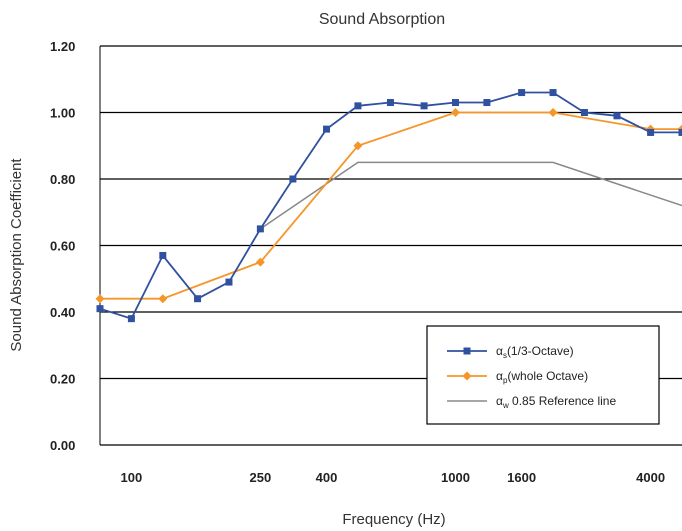  What do you see at coordinates (455, 477) in the screenshot?
I see `x-tick-label: 1000` at bounding box center [455, 477].